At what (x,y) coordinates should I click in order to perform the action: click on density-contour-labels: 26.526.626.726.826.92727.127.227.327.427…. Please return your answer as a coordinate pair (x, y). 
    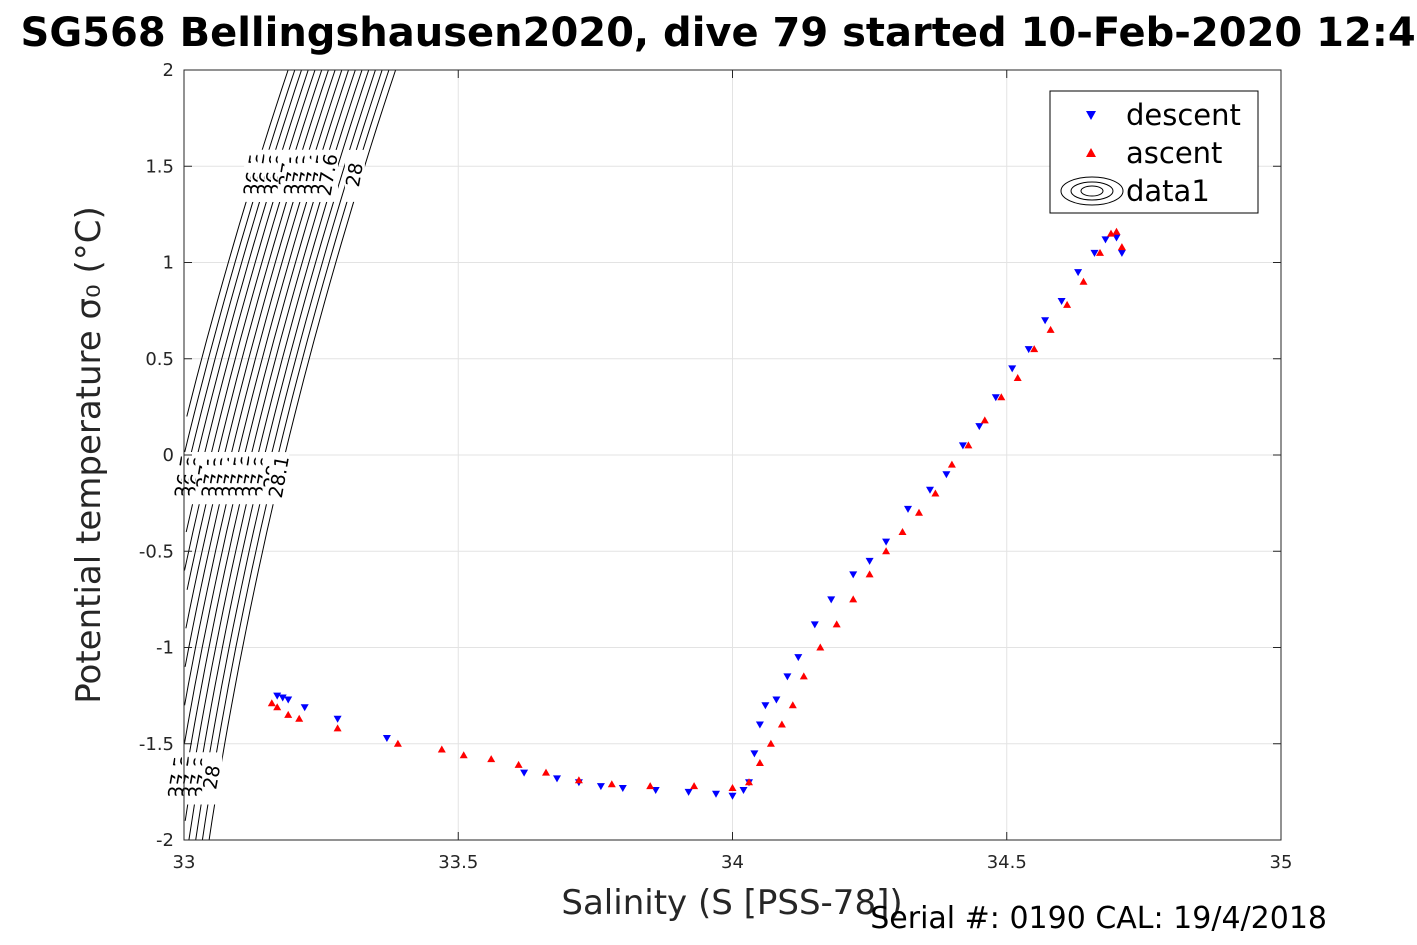
    Looking at the image, I should click on (266, 477).